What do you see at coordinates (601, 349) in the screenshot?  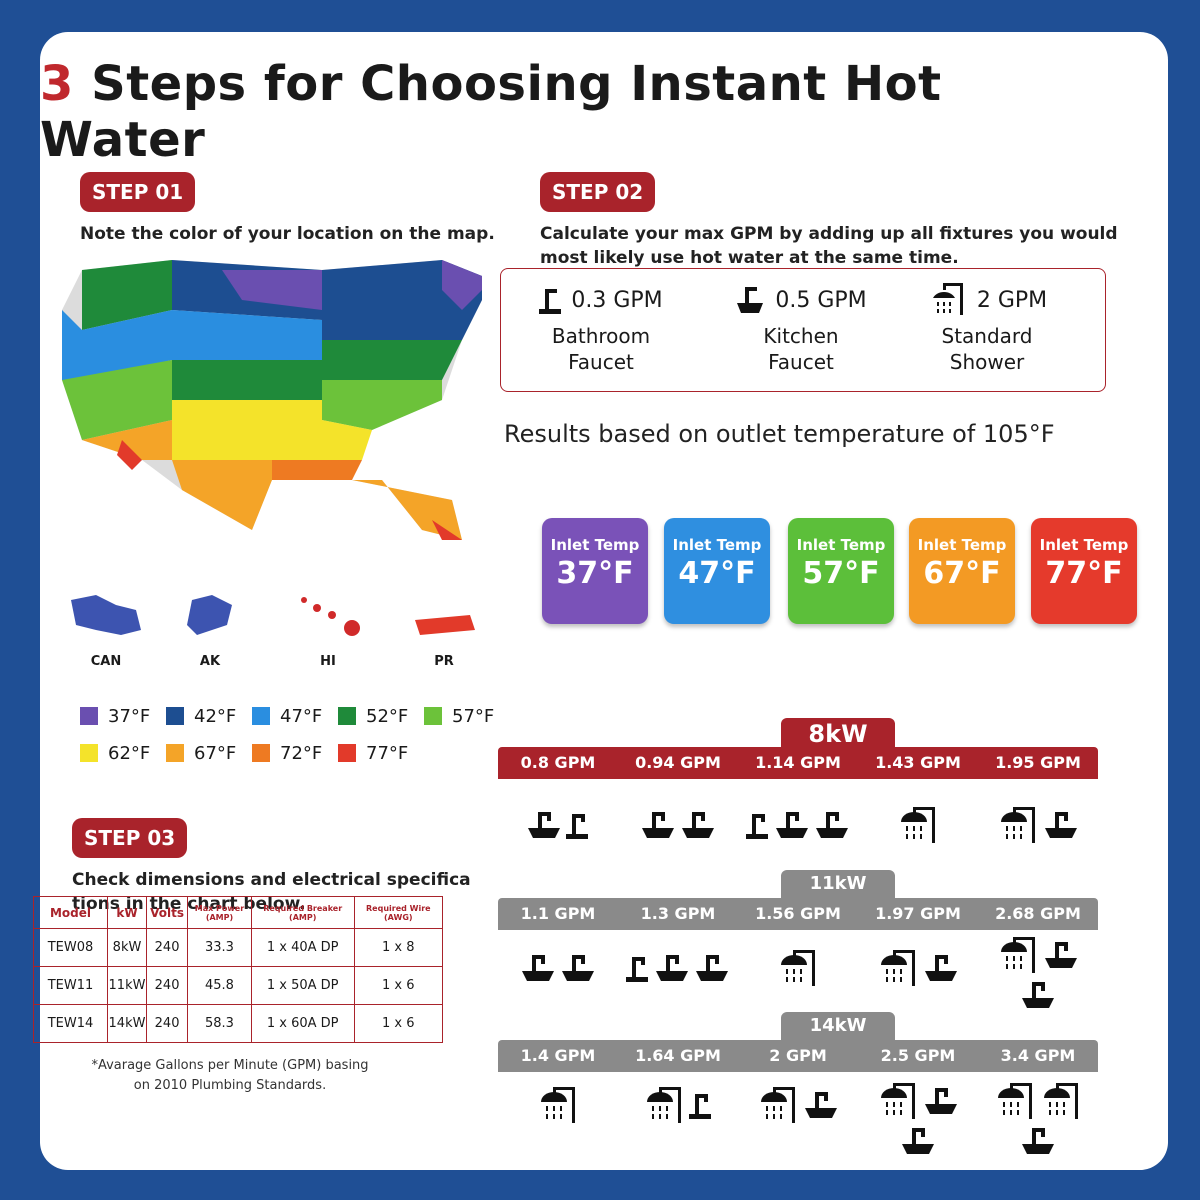 I see `fixture-name: Bathroom Faucet` at bounding box center [601, 349].